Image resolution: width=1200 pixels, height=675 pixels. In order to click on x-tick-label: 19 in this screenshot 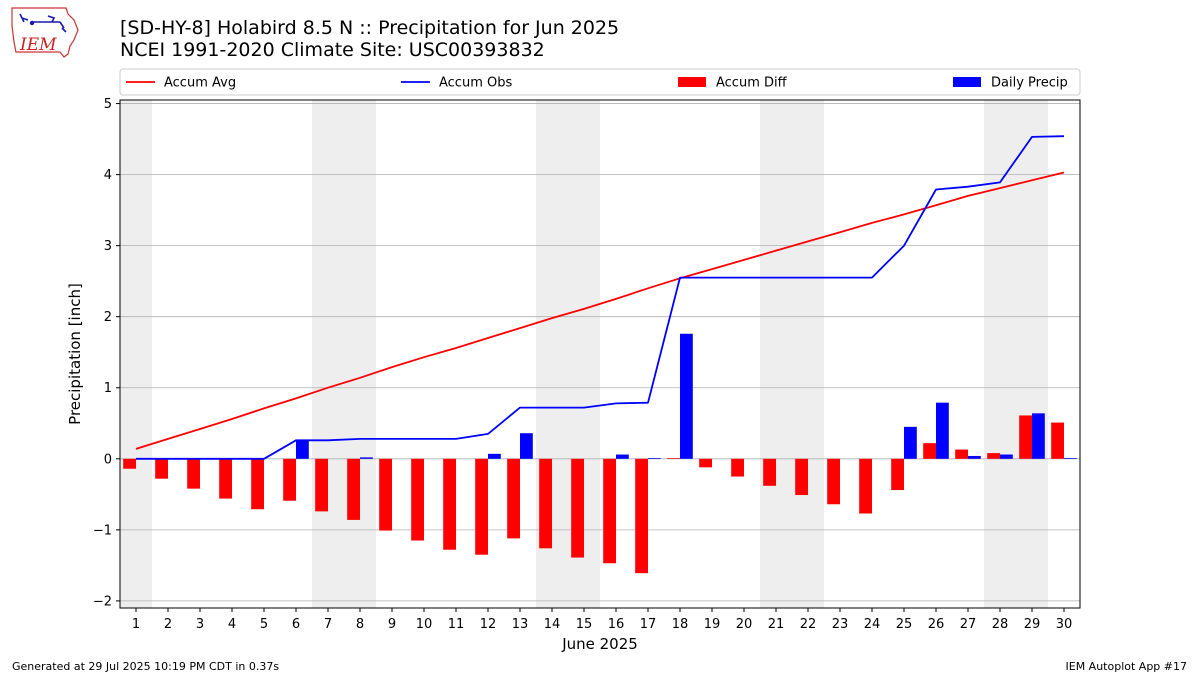, I will do `click(712, 624)`.